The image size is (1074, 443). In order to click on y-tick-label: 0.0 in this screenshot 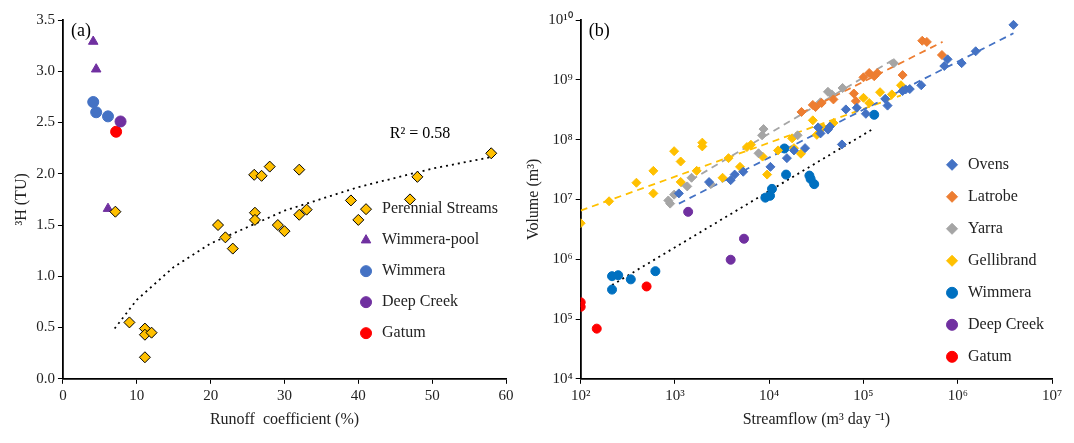, I will do `click(45, 377)`.